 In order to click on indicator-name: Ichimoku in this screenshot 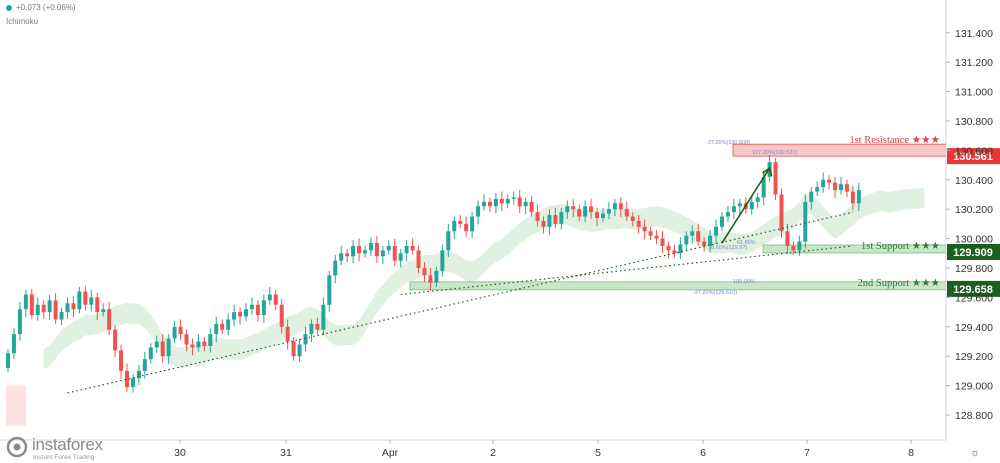, I will do `click(22, 21)`.